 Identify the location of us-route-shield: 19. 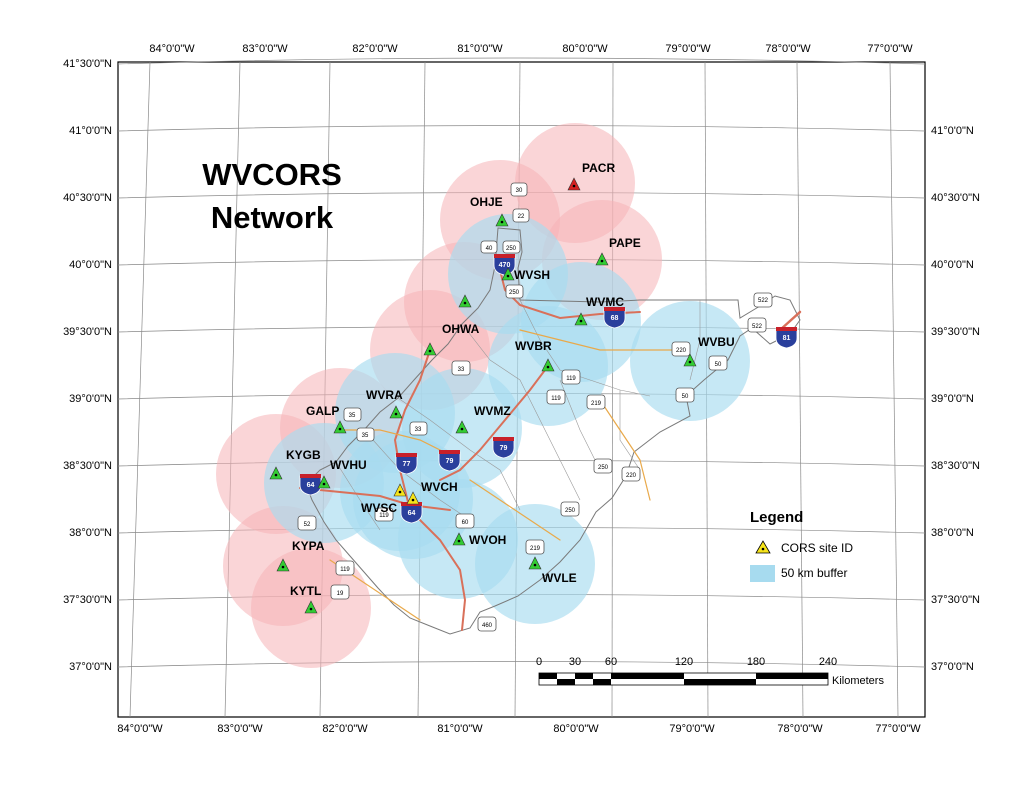
(340, 592).